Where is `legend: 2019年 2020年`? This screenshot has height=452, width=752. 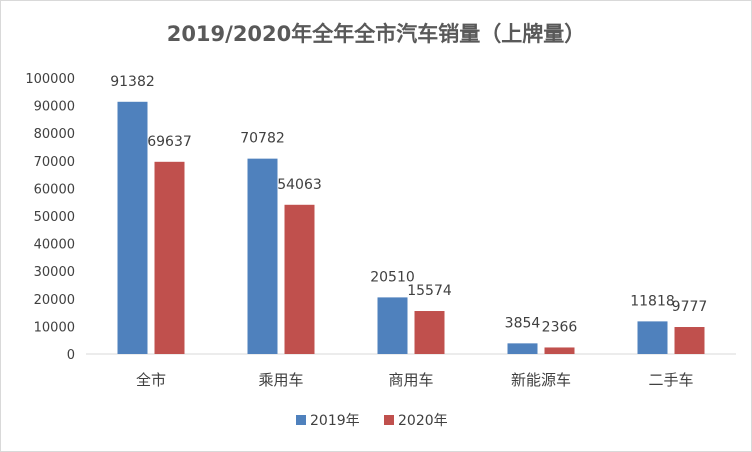
legend: 2019年 2020年 is located at coordinates (372, 421).